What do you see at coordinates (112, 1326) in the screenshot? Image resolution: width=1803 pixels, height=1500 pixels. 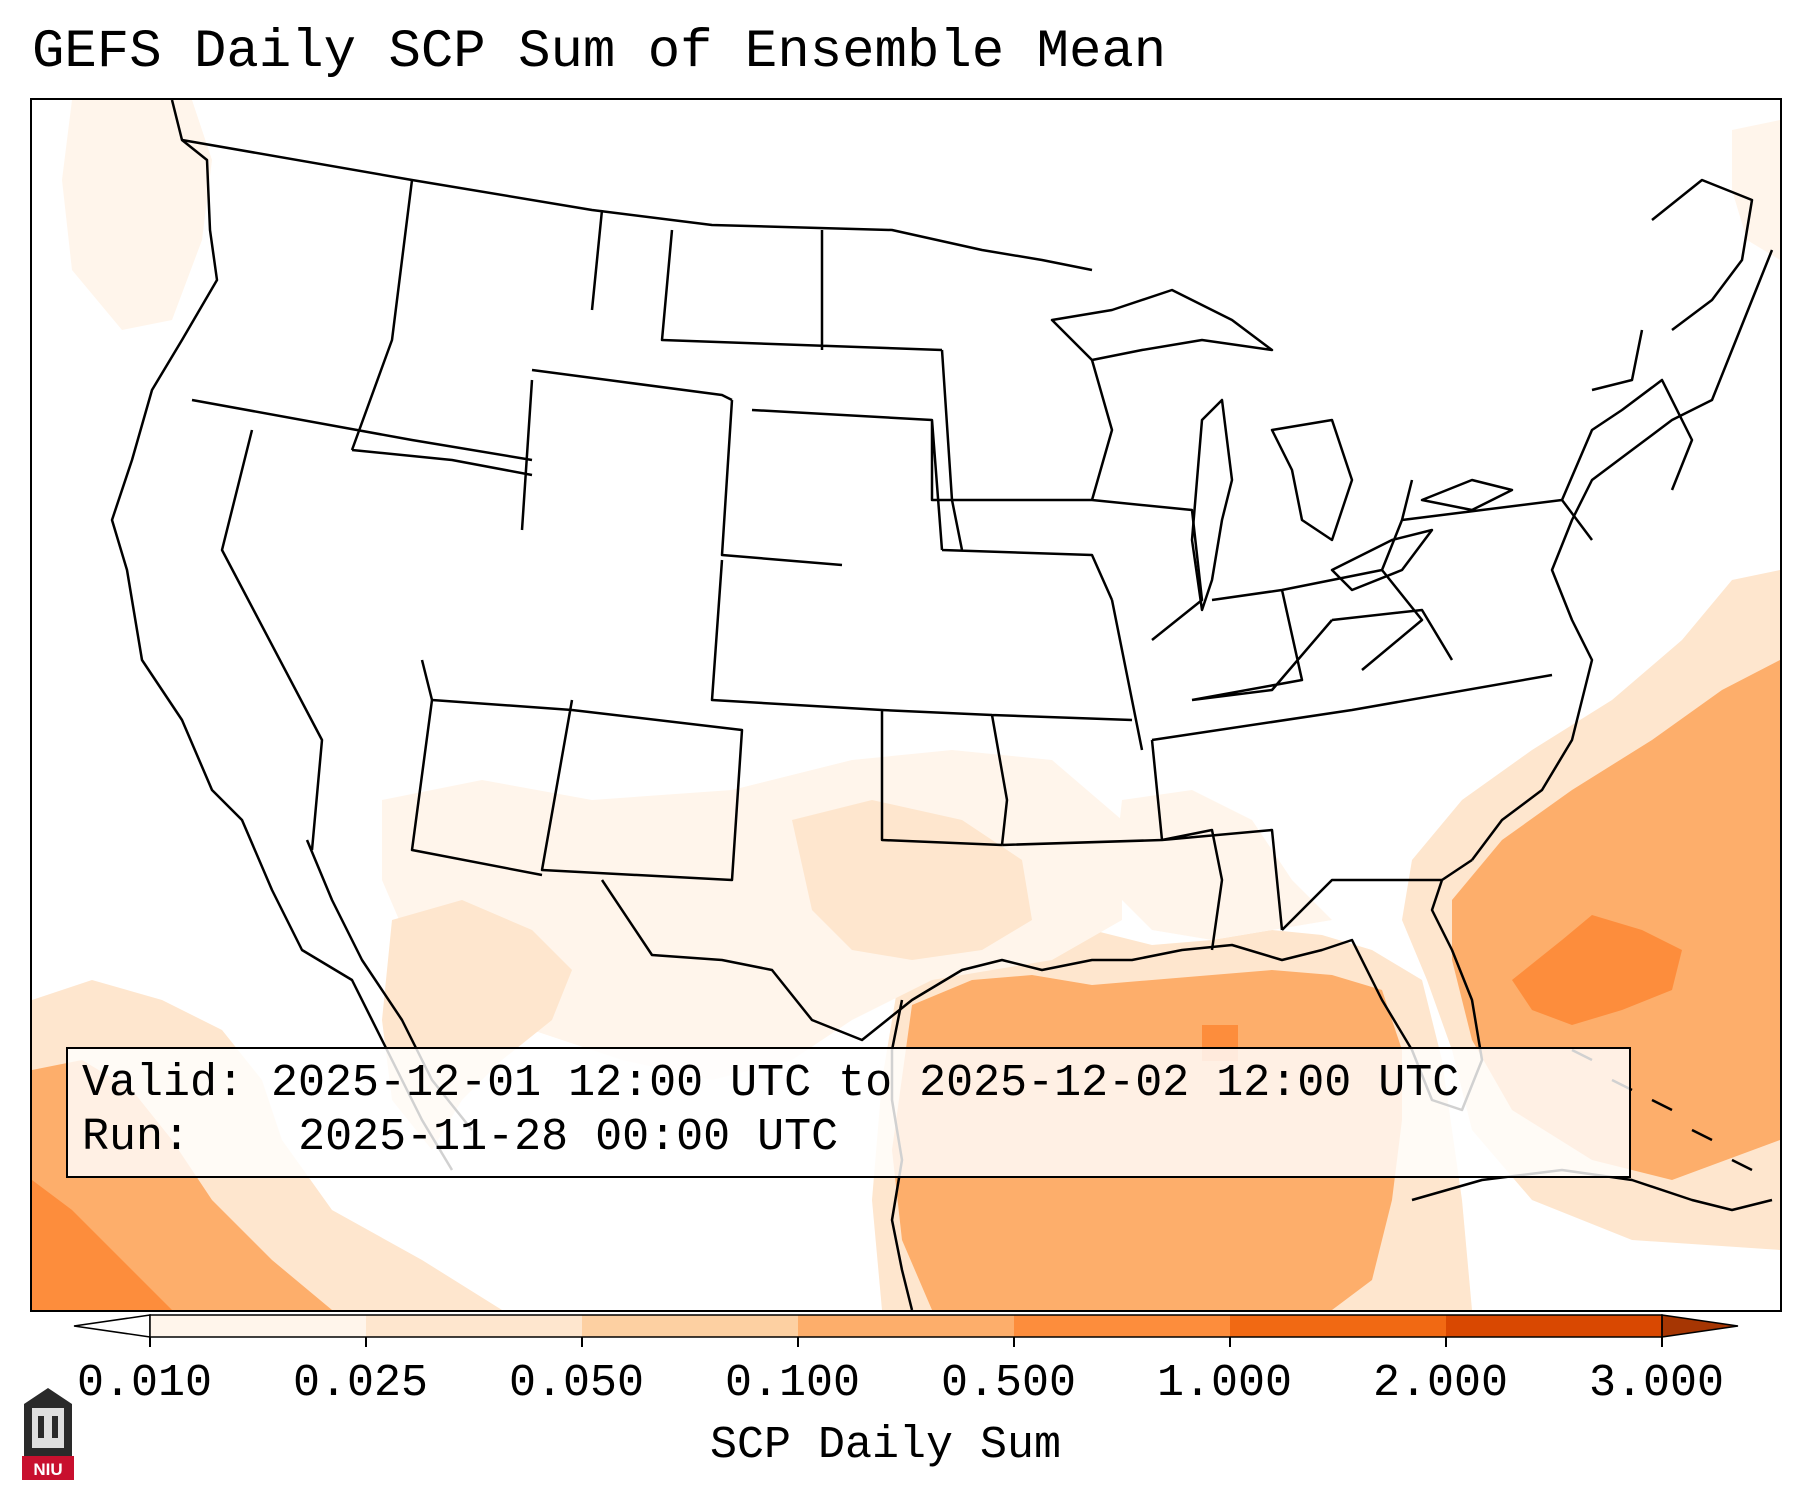 I see `colorbar-extend-low` at bounding box center [112, 1326].